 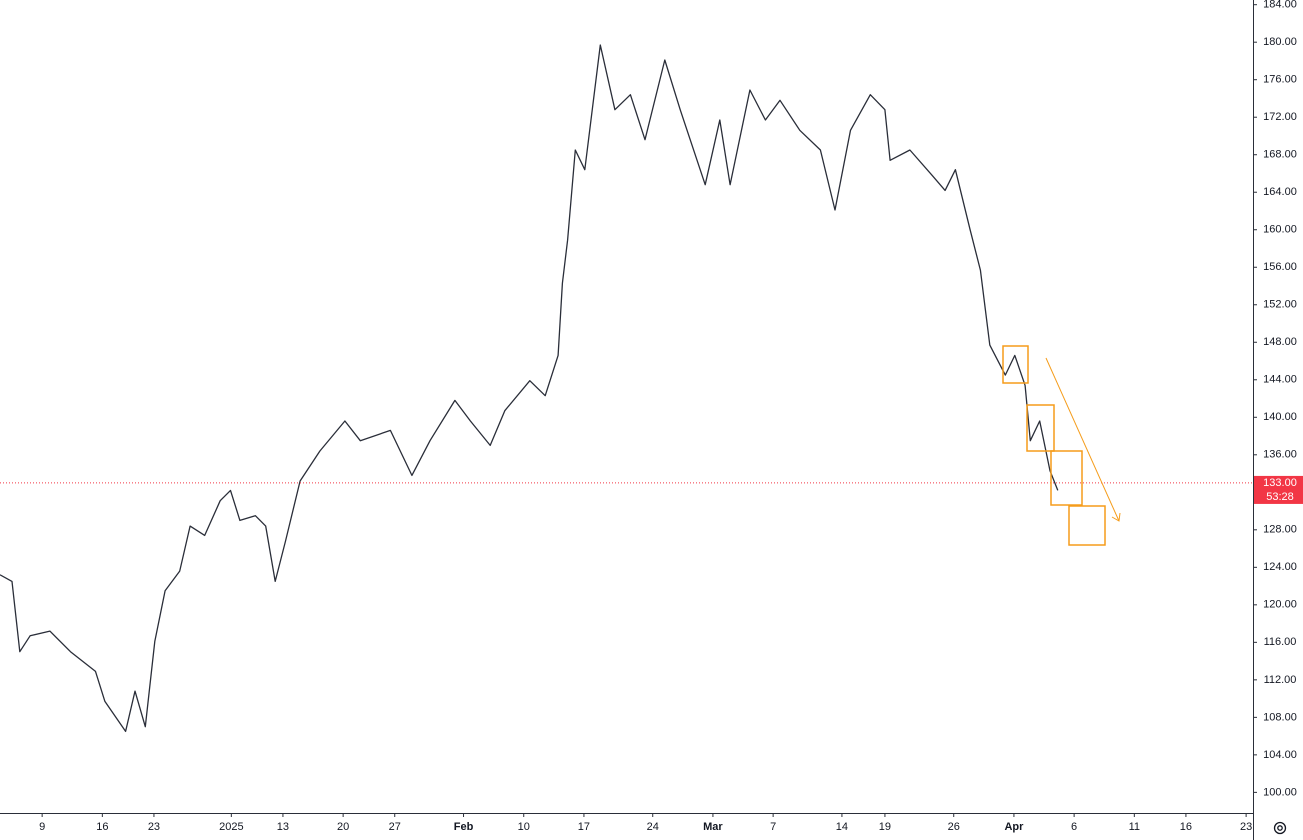 I want to click on drawings, so click(x=1061, y=445).